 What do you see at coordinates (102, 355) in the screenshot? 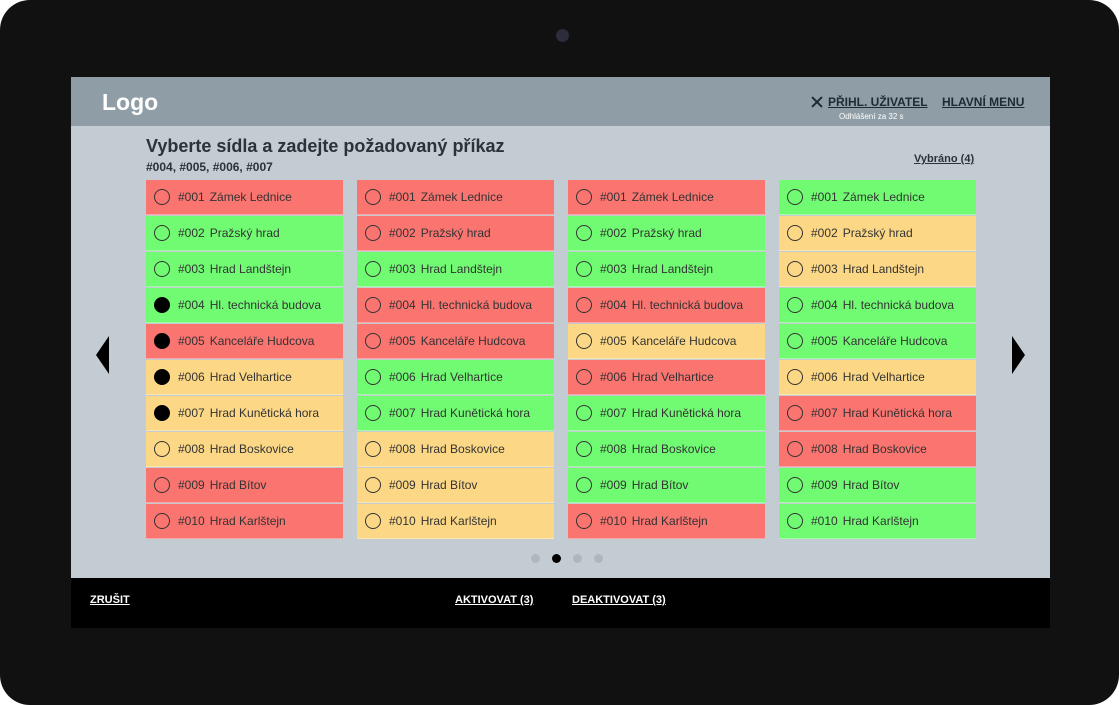
I see `chevron-left-icon` at bounding box center [102, 355].